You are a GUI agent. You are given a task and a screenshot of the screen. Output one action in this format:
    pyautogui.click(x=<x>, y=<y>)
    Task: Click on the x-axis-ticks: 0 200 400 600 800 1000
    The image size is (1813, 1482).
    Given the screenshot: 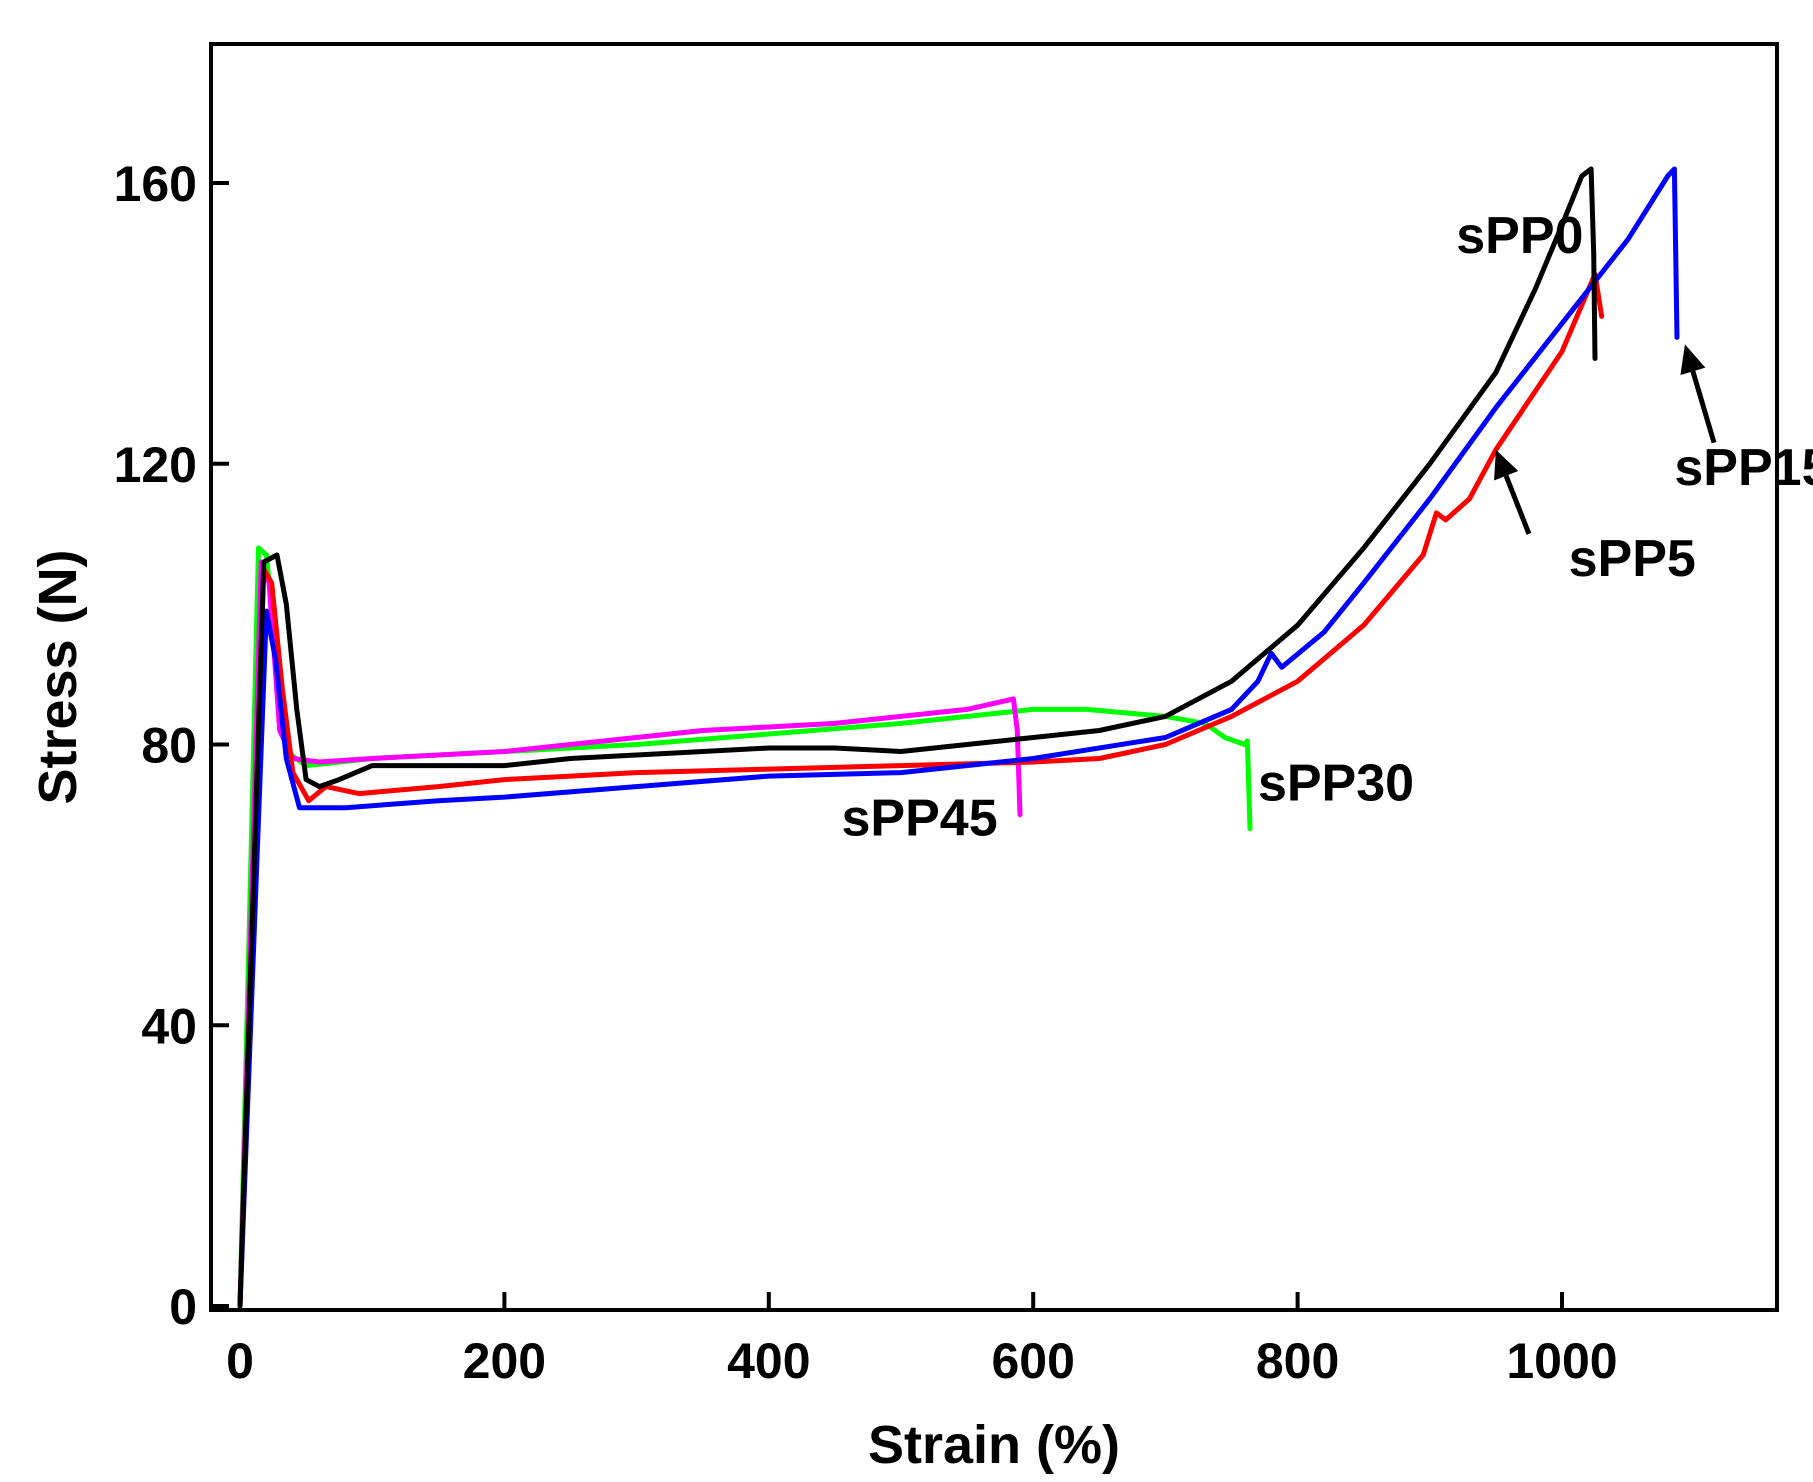 What is the action you would take?
    pyautogui.click(x=922, y=1340)
    